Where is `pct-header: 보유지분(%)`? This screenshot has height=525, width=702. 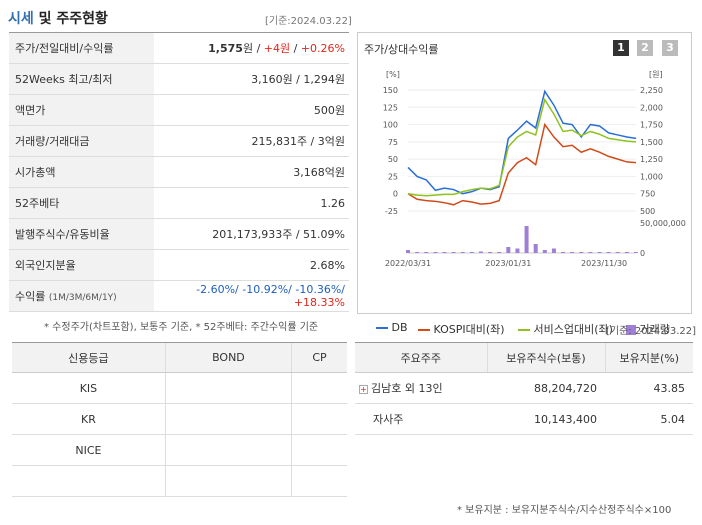
pct-header: 보유지분(%) is located at coordinates (648, 357).